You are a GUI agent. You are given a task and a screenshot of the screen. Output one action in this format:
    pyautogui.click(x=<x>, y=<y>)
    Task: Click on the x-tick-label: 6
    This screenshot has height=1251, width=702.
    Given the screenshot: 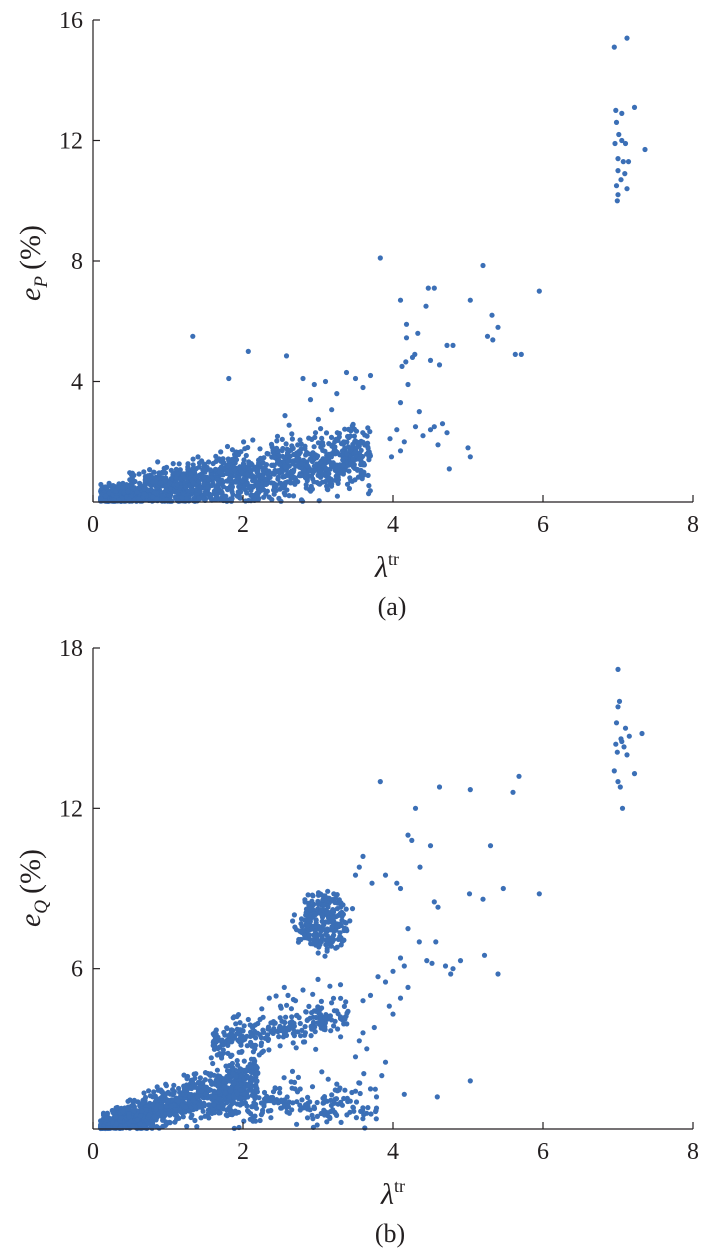 What is the action you would take?
    pyautogui.click(x=543, y=525)
    